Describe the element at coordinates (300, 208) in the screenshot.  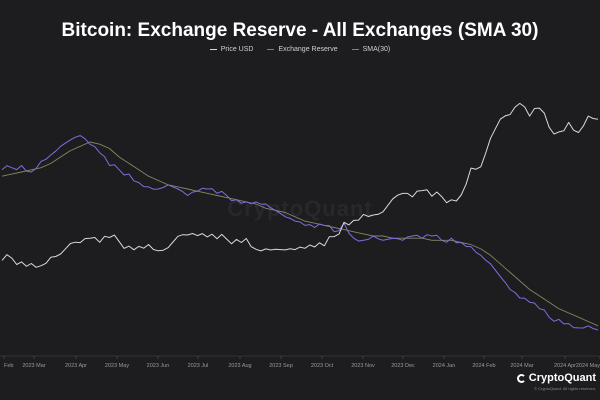
I see `watermark: CryptoQuant` at that location.